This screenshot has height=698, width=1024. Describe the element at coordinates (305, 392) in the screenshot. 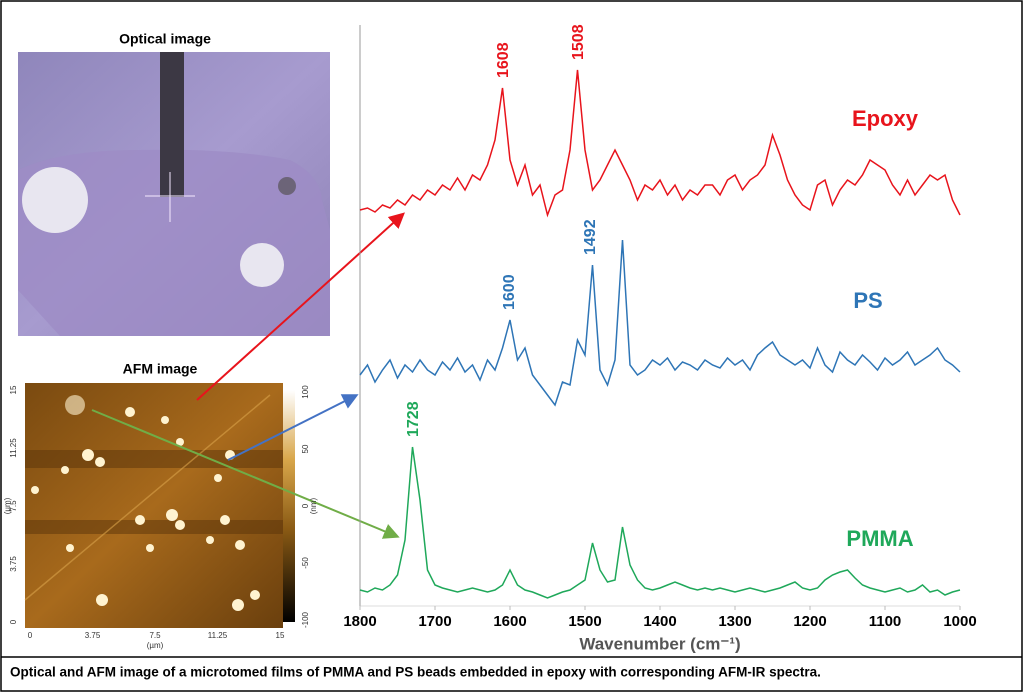

I see `colorbar-tick-label: 100` at that location.